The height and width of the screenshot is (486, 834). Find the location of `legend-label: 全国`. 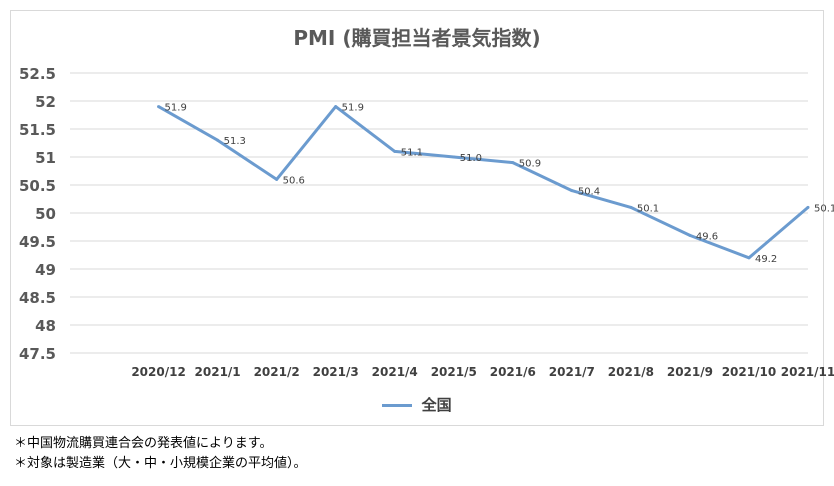

legend-label: 全国 is located at coordinates (436, 405).